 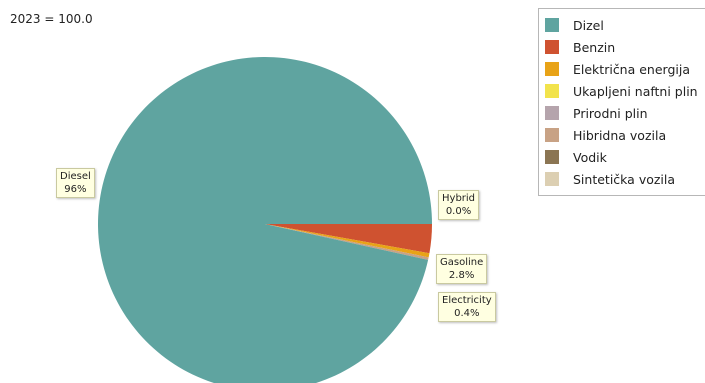 I want to click on callout-diesel-pct: 96%, so click(x=75, y=189).